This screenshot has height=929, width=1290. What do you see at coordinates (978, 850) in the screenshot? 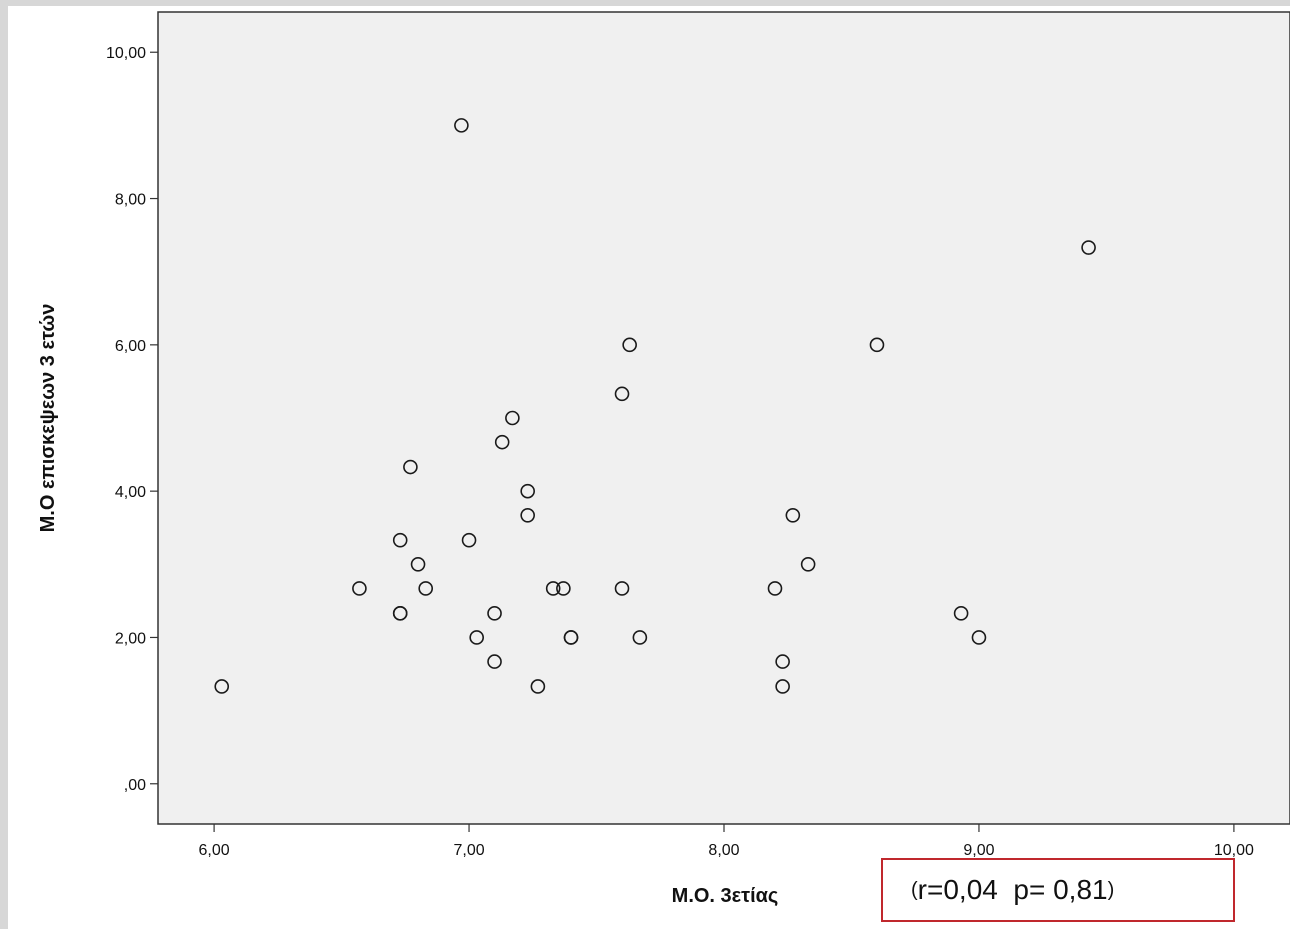
I see `x-tick-label: 9,00` at bounding box center [978, 850].